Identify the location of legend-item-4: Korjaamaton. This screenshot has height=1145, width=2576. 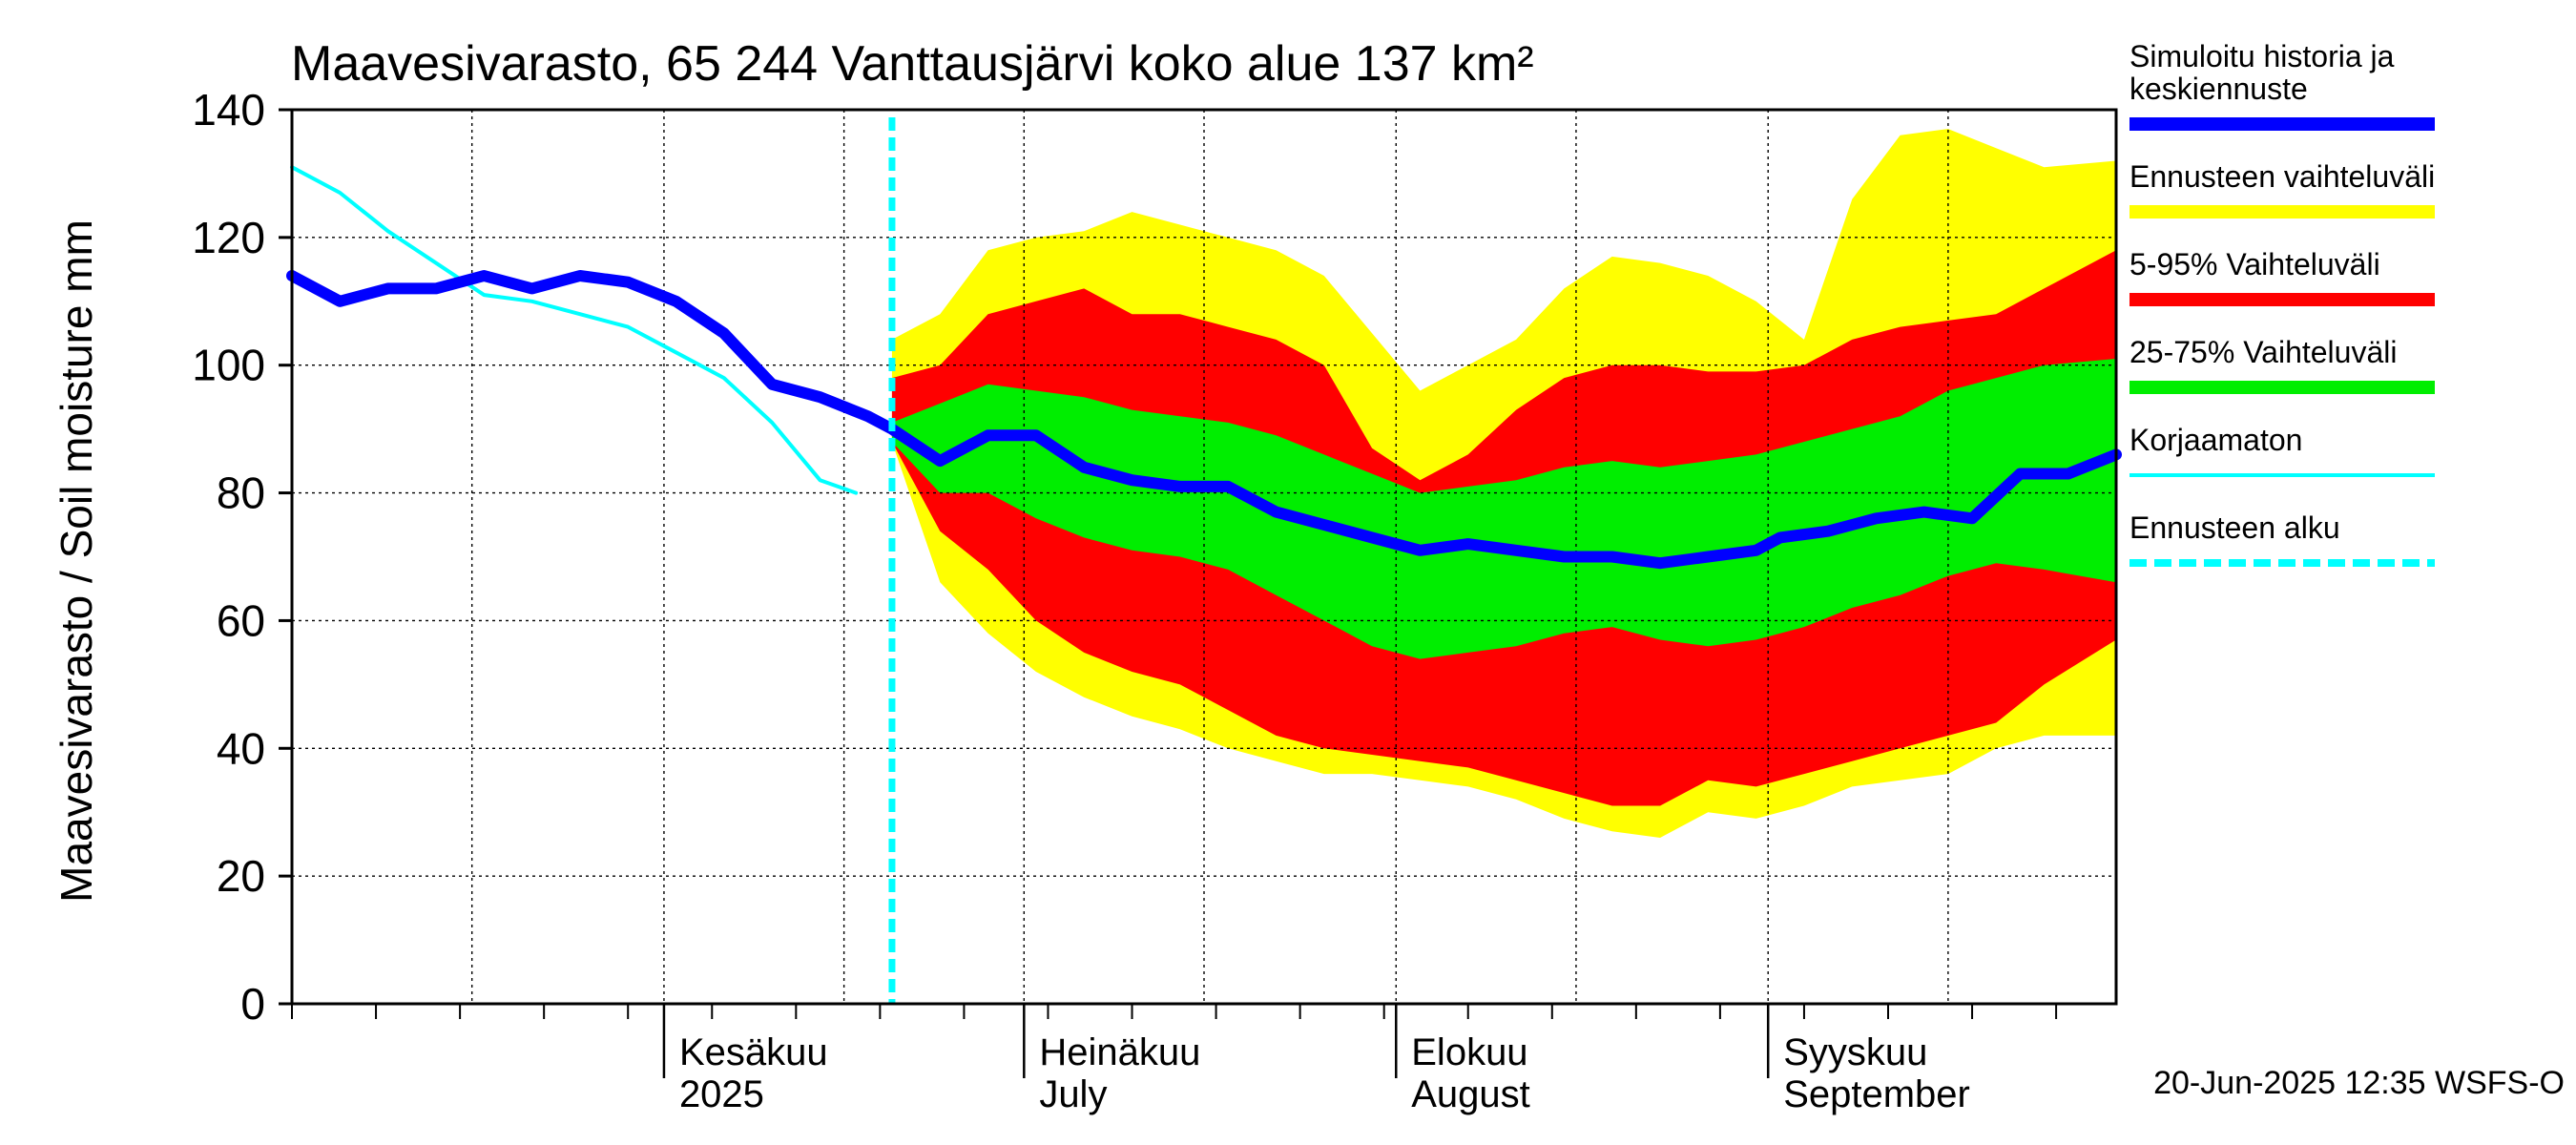
(2282, 450).